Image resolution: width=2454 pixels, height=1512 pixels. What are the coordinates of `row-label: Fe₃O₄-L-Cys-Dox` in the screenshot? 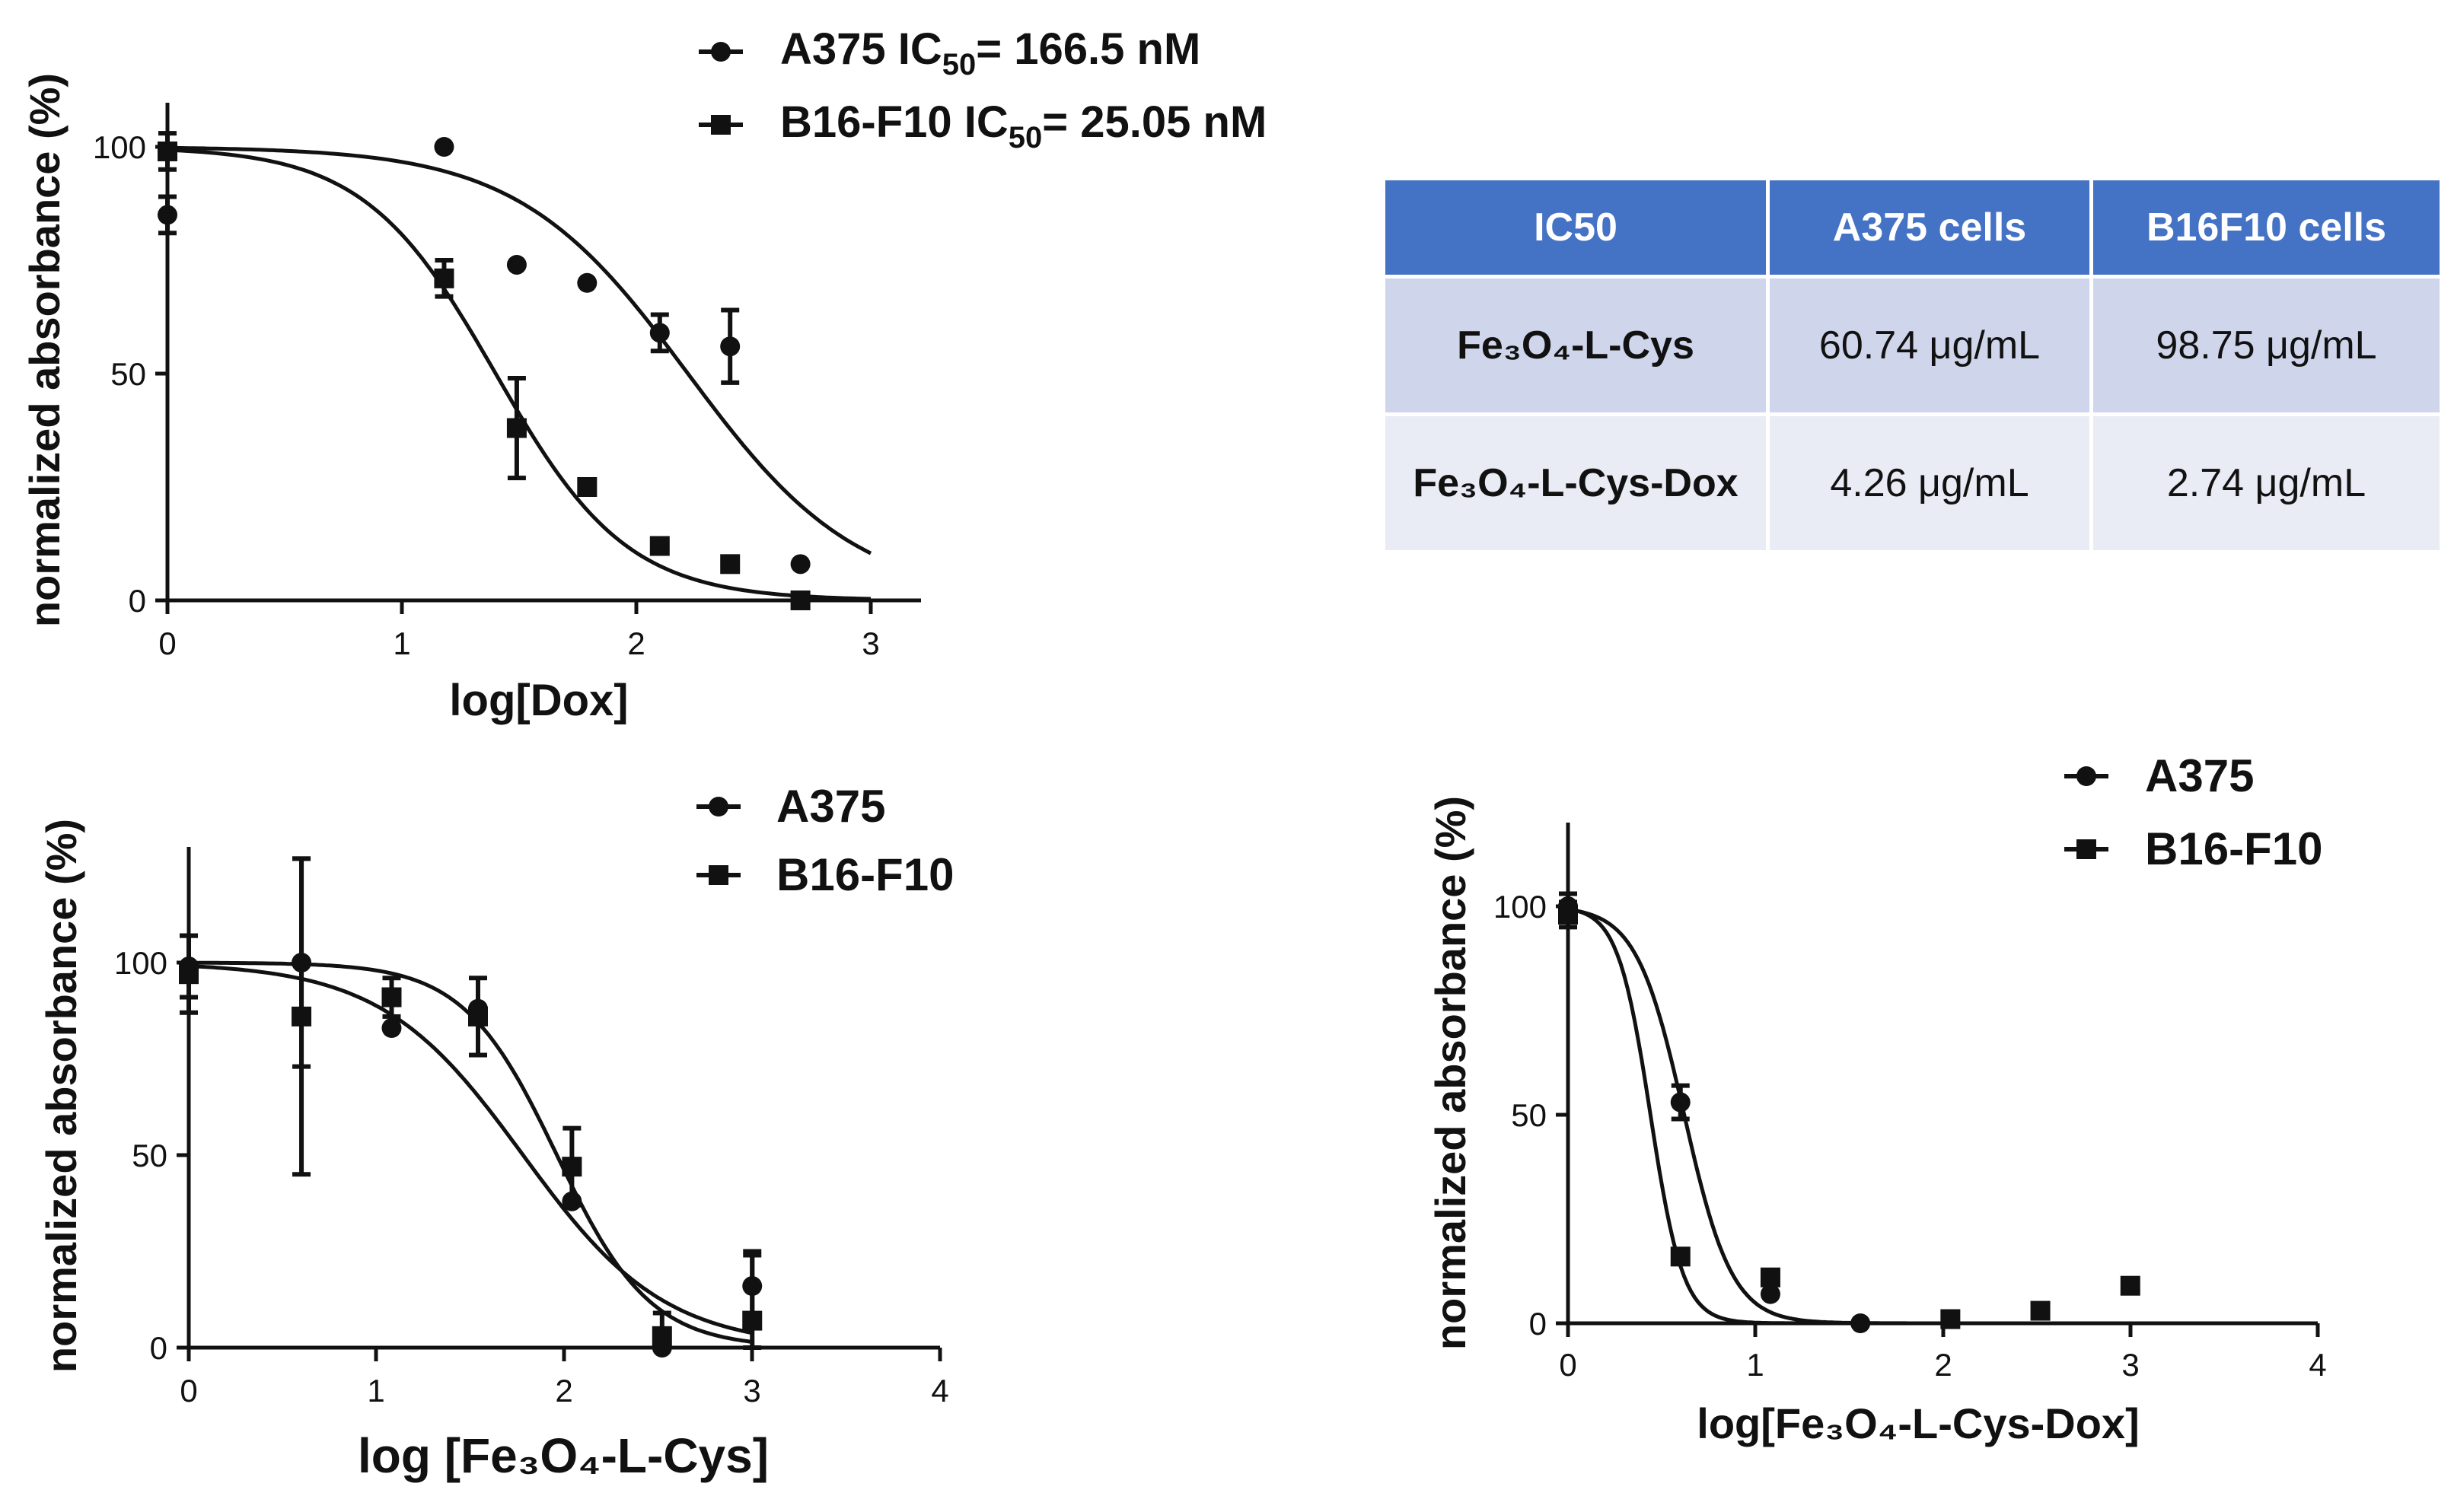 It's located at (1576, 483).